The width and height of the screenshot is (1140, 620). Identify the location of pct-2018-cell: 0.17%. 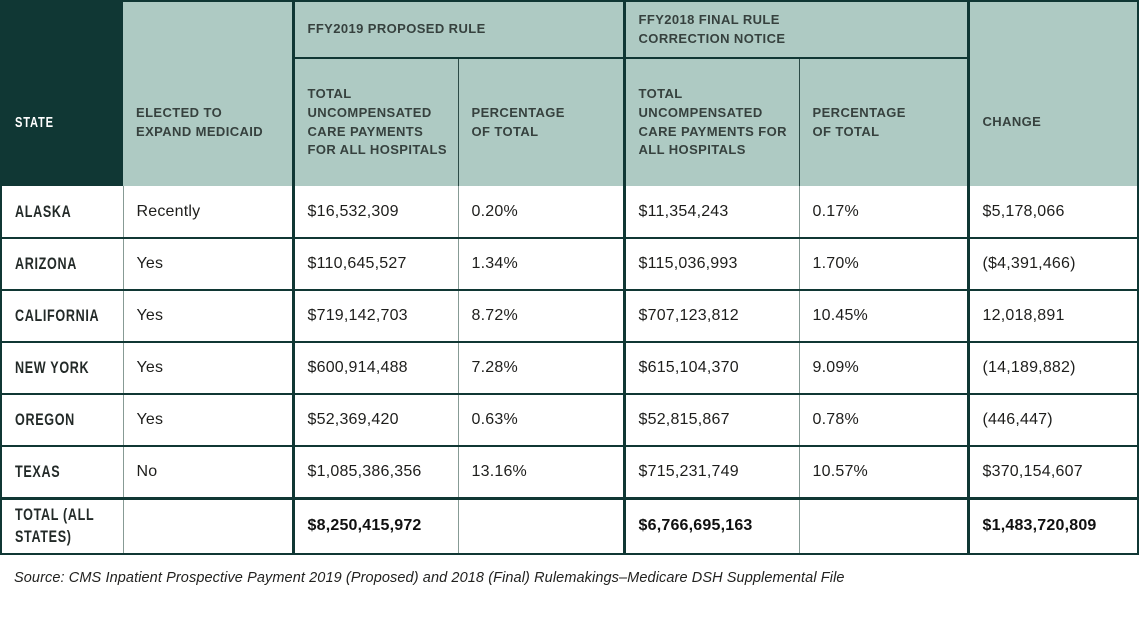
(883, 212).